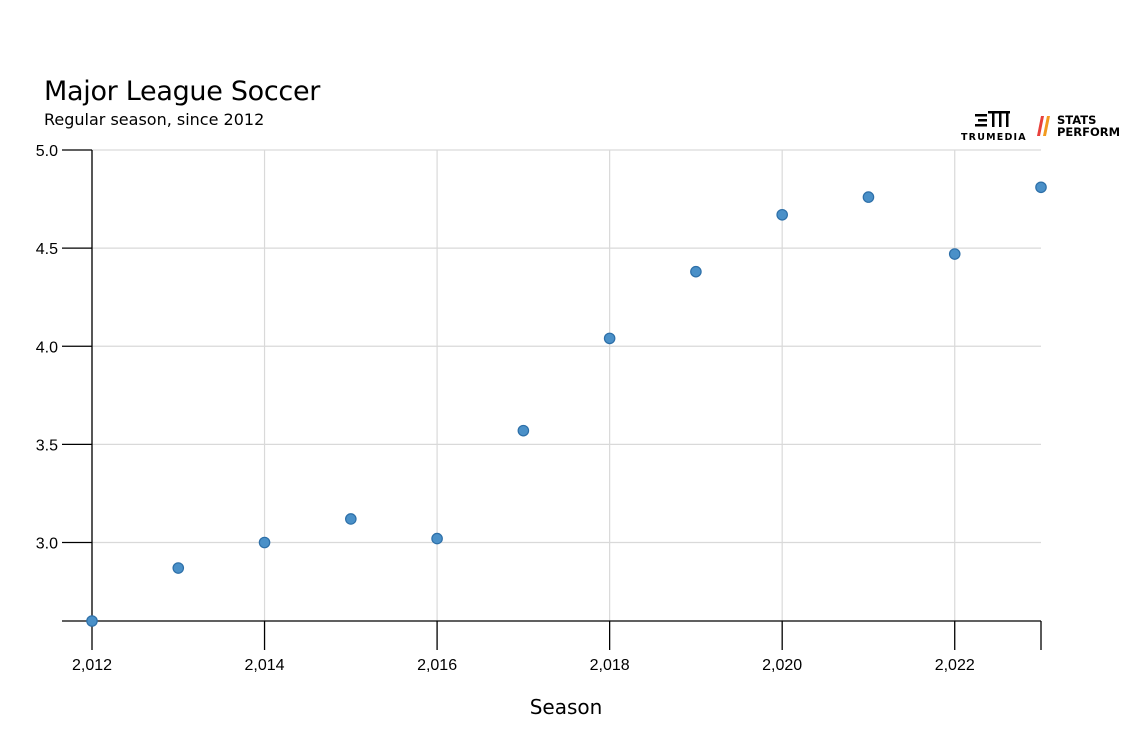  I want to click on x-tick-label: 2,022, so click(955, 665).